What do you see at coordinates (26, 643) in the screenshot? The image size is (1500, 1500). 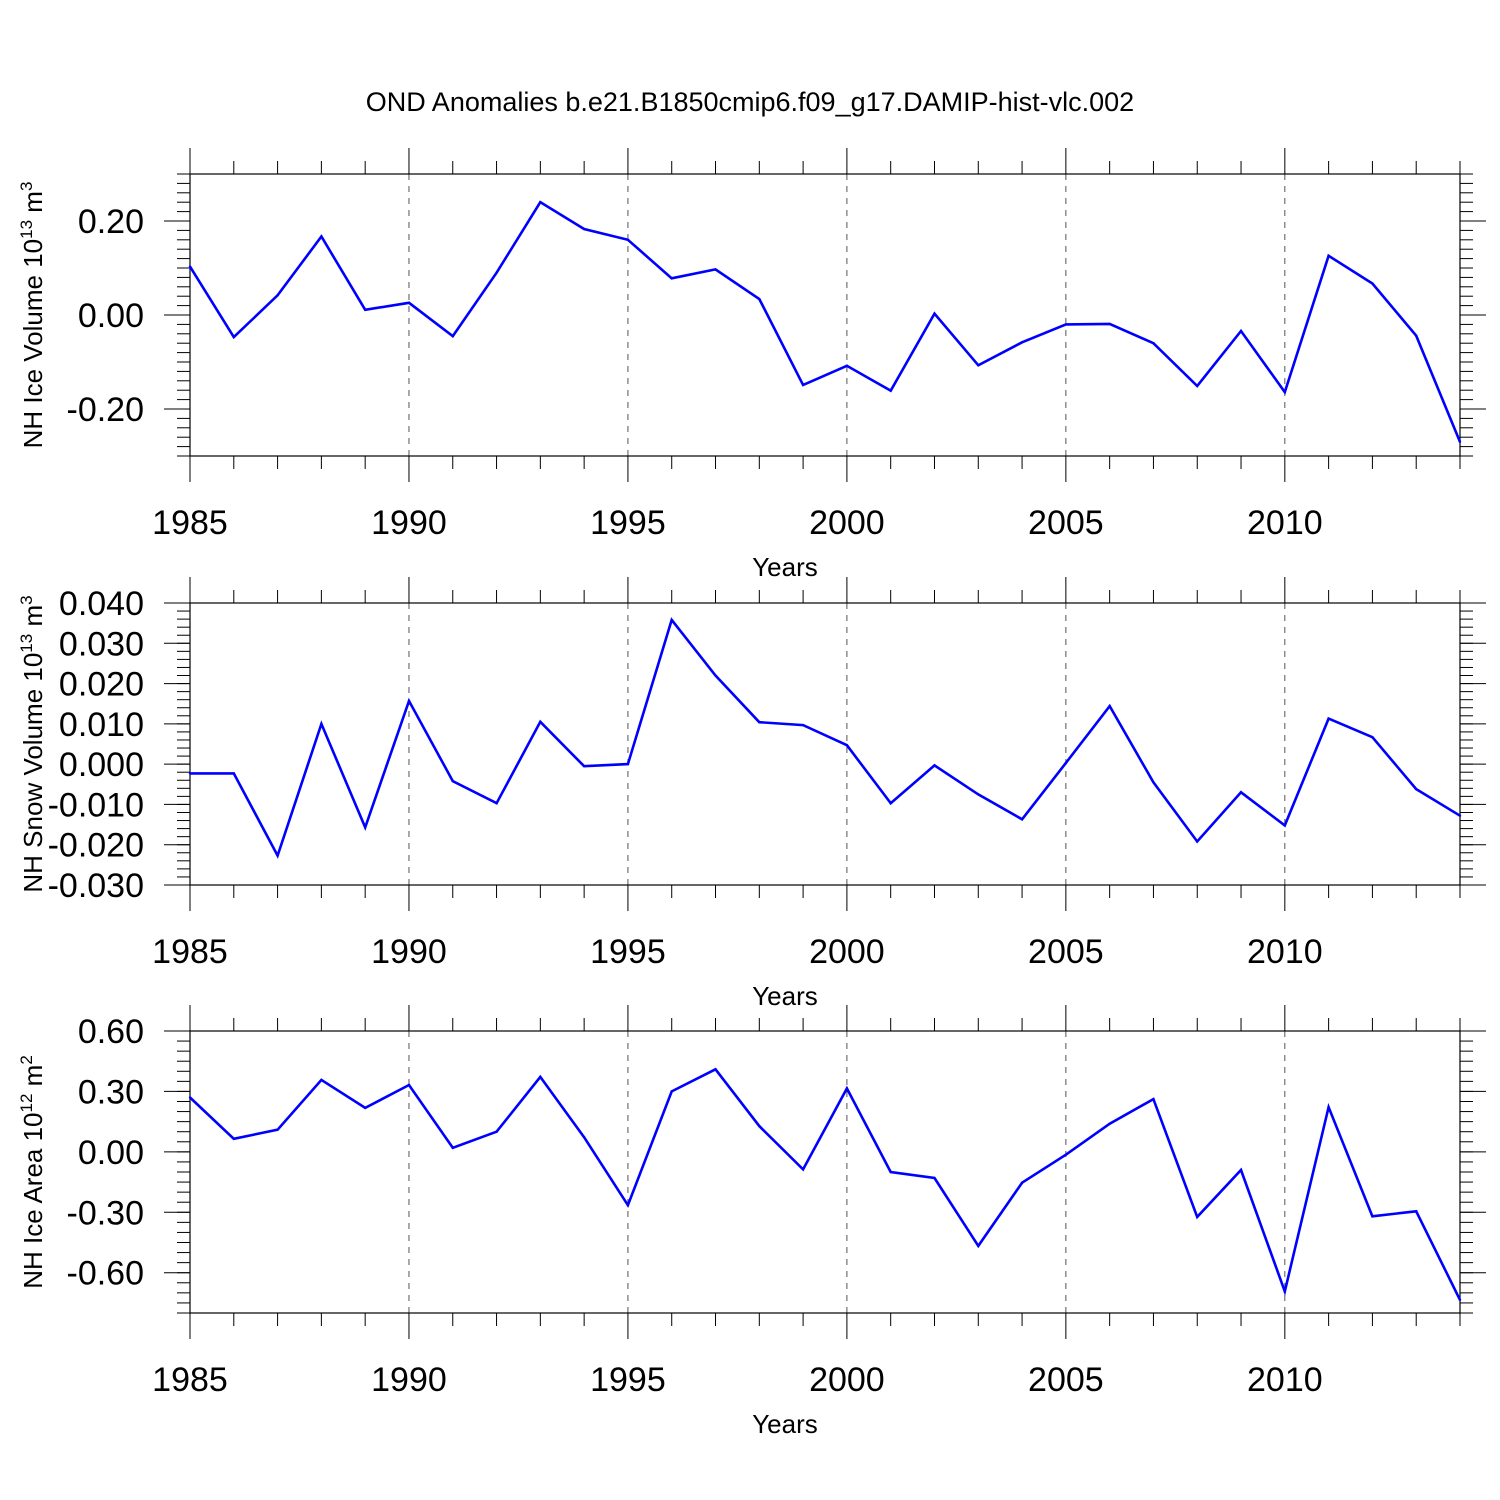 I see `panel-2-y-title-sup: 13` at bounding box center [26, 643].